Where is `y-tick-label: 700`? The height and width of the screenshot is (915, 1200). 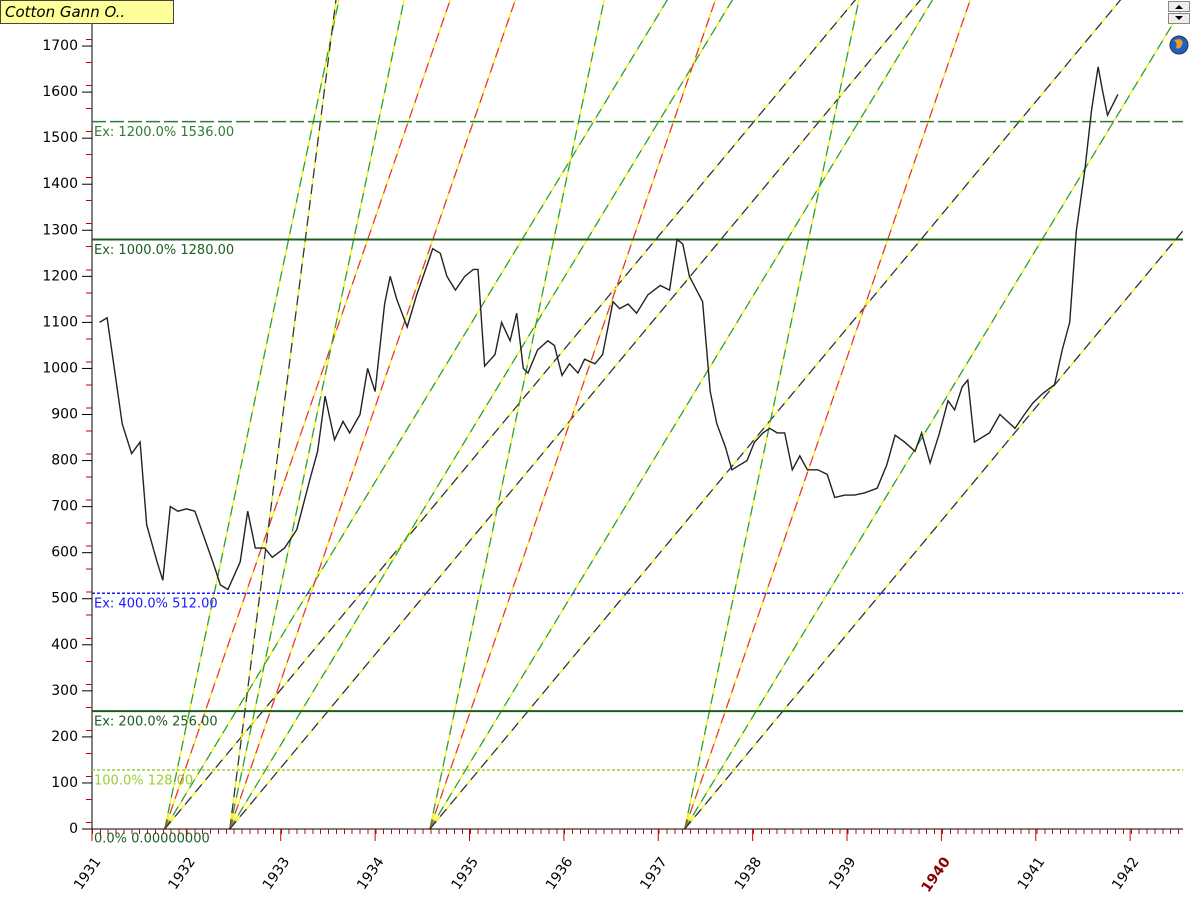
y-tick-label: 700 is located at coordinates (64, 507).